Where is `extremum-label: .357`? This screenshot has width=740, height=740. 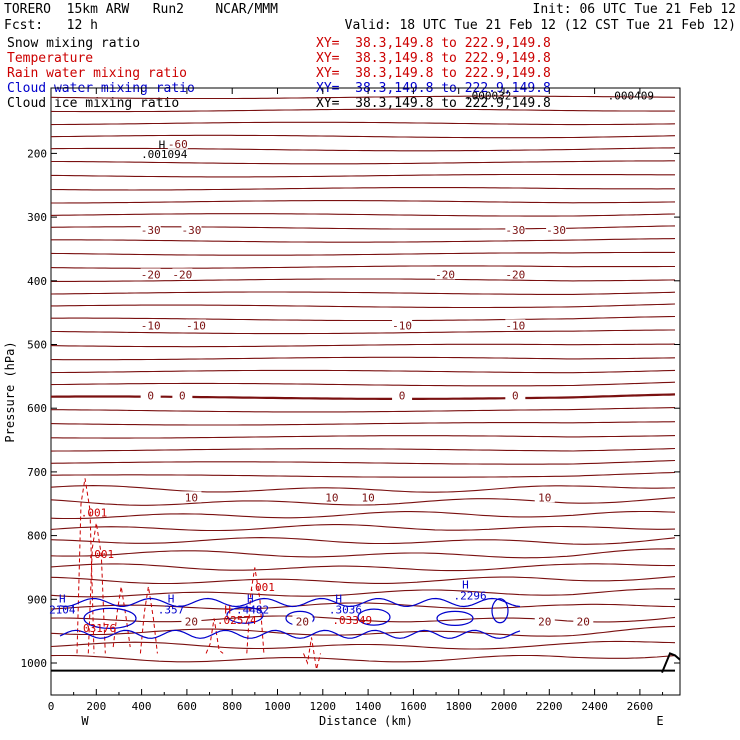
extremum-label: .357 is located at coordinates (171, 609).